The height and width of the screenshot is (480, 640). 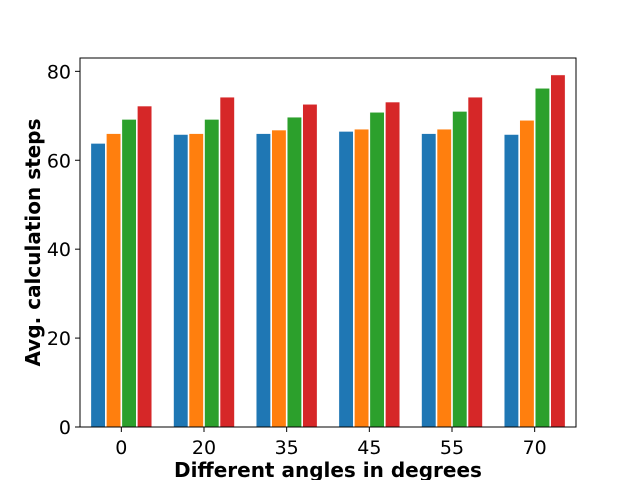 What do you see at coordinates (59, 250) in the screenshot?
I see `y-tick-label: 40` at bounding box center [59, 250].